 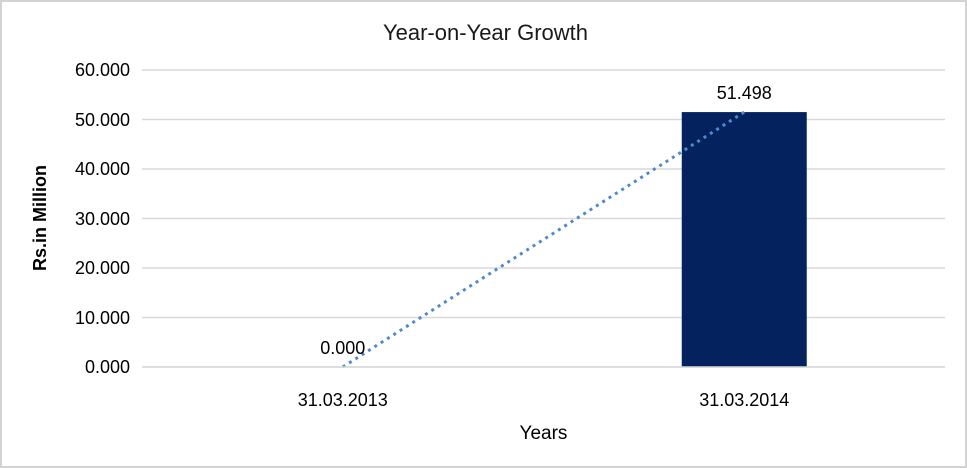 What do you see at coordinates (102, 169) in the screenshot?
I see `y-tick-label: 40.000` at bounding box center [102, 169].